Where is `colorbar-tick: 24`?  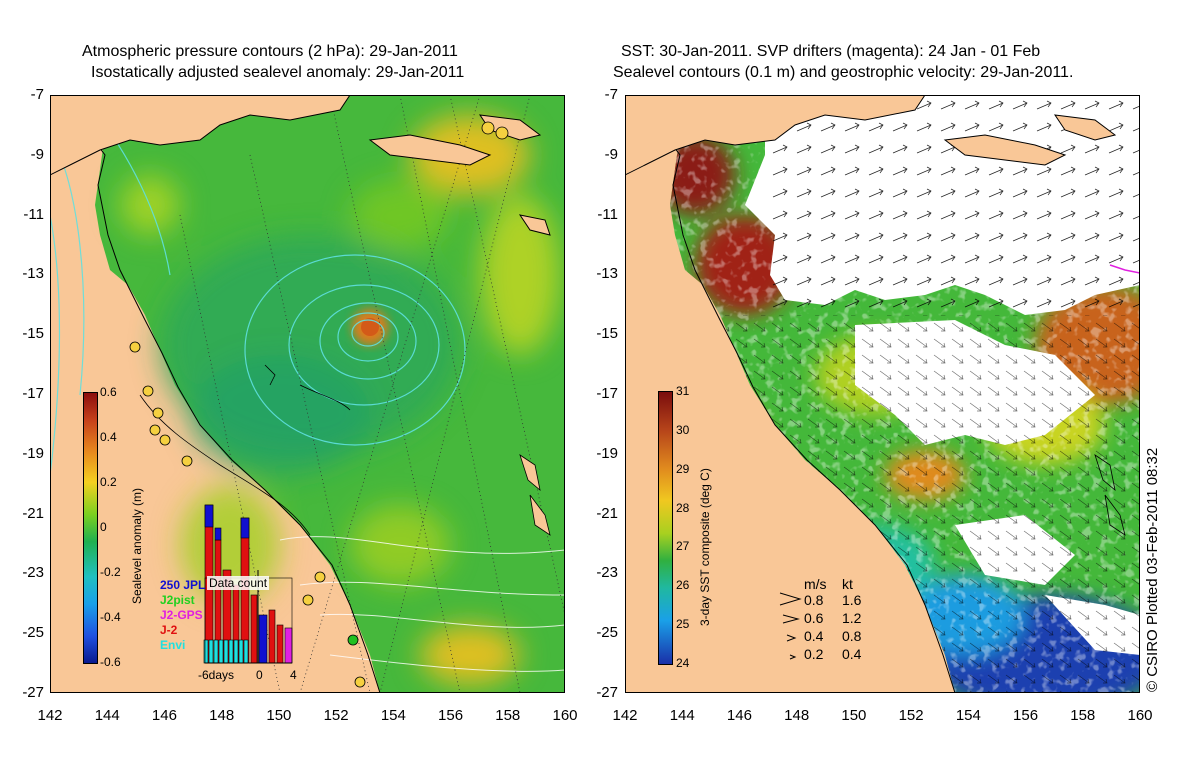
colorbar-tick: 24 is located at coordinates (683, 663).